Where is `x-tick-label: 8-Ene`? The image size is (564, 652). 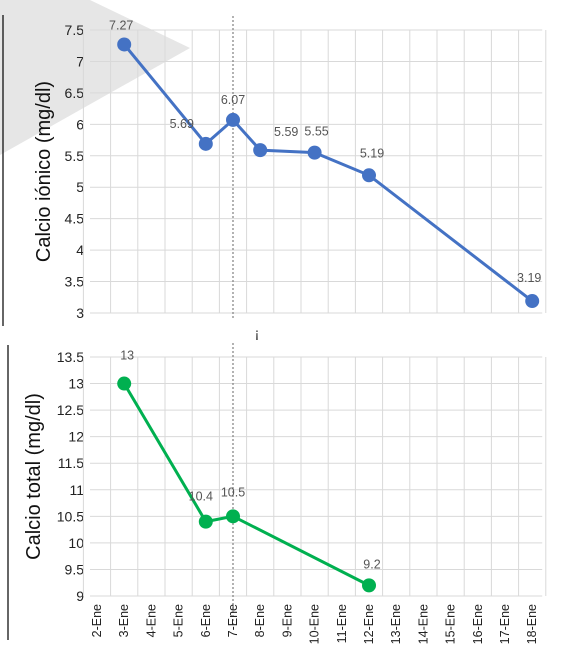 x-tick-label: 8-Ene is located at coordinates (260, 620).